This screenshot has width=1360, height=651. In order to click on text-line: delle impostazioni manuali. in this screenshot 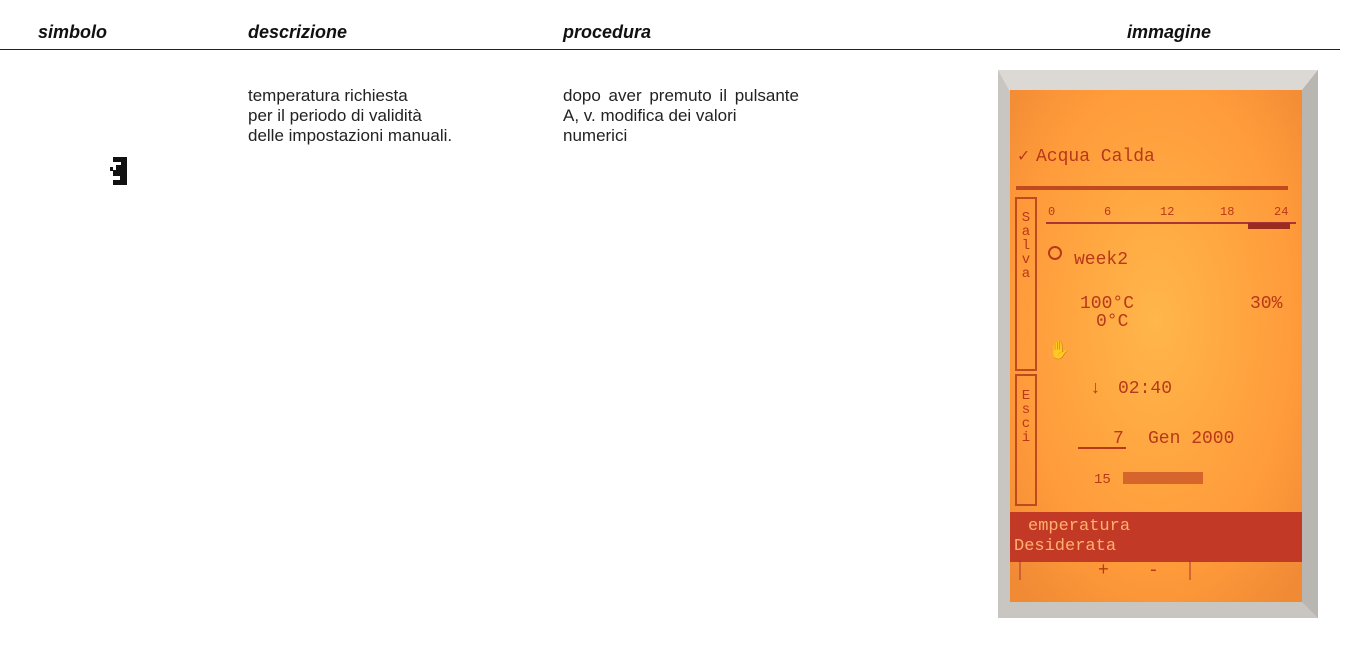, I will do `click(350, 135)`.